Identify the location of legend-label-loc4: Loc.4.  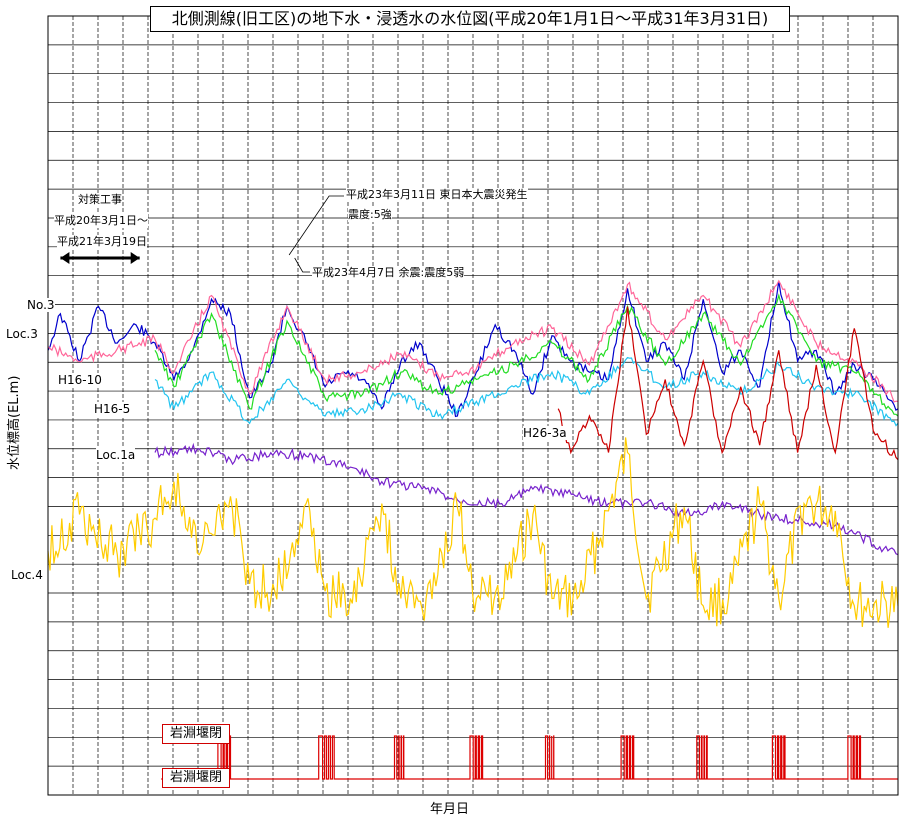
(27, 575).